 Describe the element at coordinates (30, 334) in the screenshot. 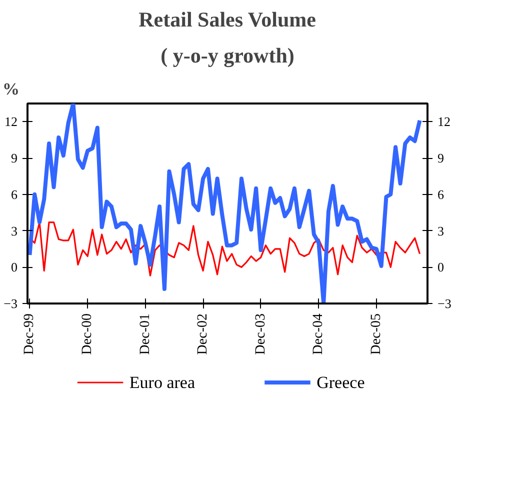

I see `x-tick-label: Dec-99` at that location.